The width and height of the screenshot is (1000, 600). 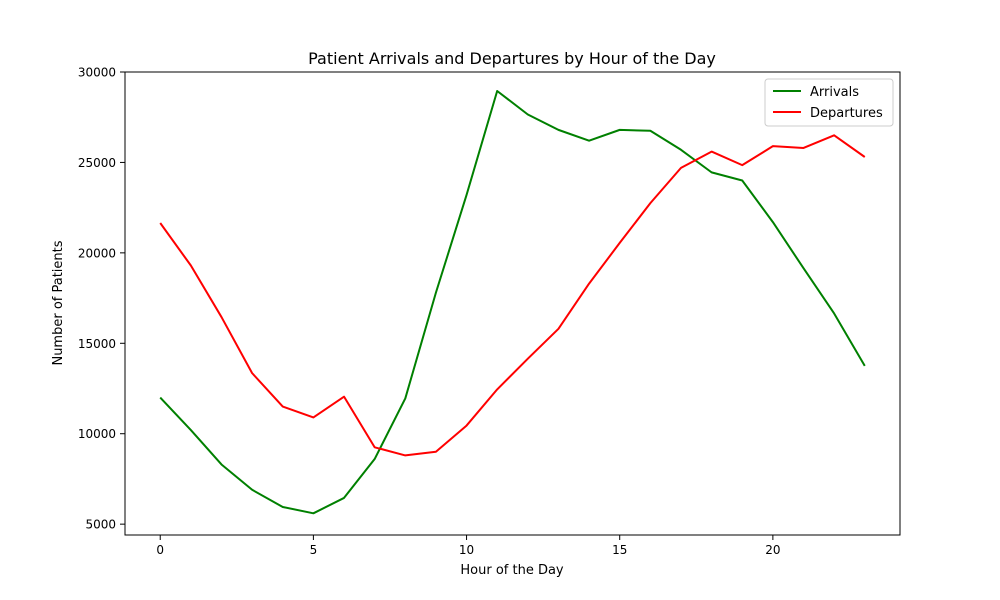 What do you see at coordinates (101, 299) in the screenshot?
I see `y-axis-ticks: 5000 10000 15000 20000 25000 30000` at bounding box center [101, 299].